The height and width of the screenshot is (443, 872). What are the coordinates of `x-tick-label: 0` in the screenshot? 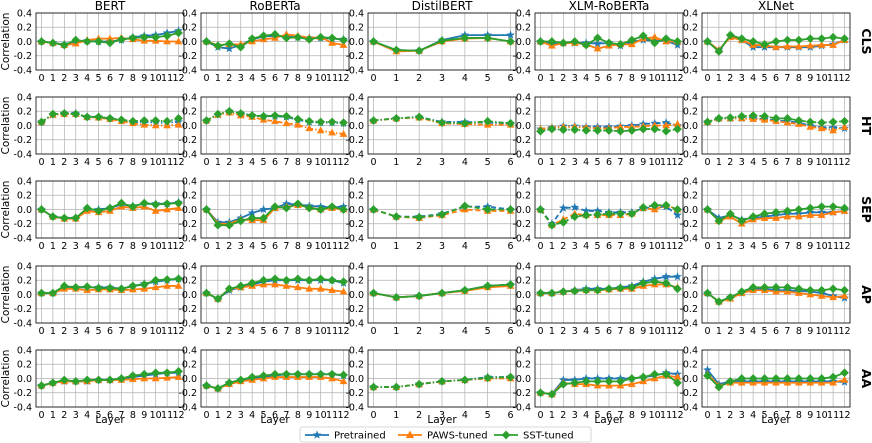 It's located at (373, 246).